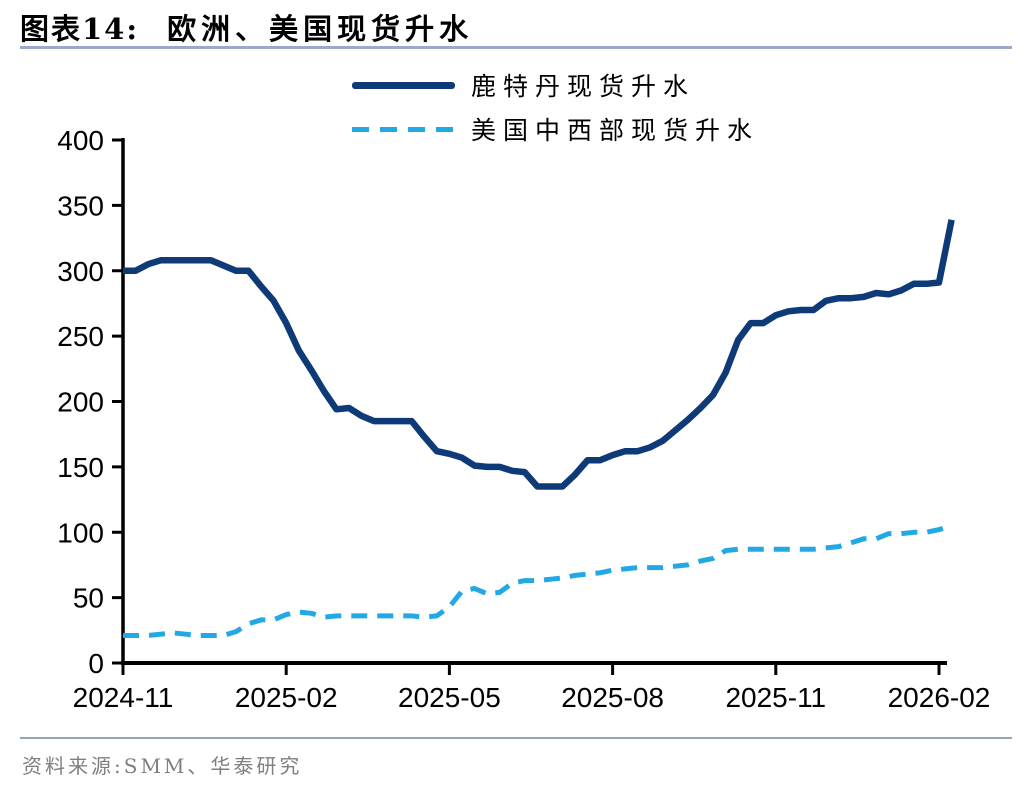  Describe the element at coordinates (88, 598) in the screenshot. I see `y-tick-label: 50` at that location.